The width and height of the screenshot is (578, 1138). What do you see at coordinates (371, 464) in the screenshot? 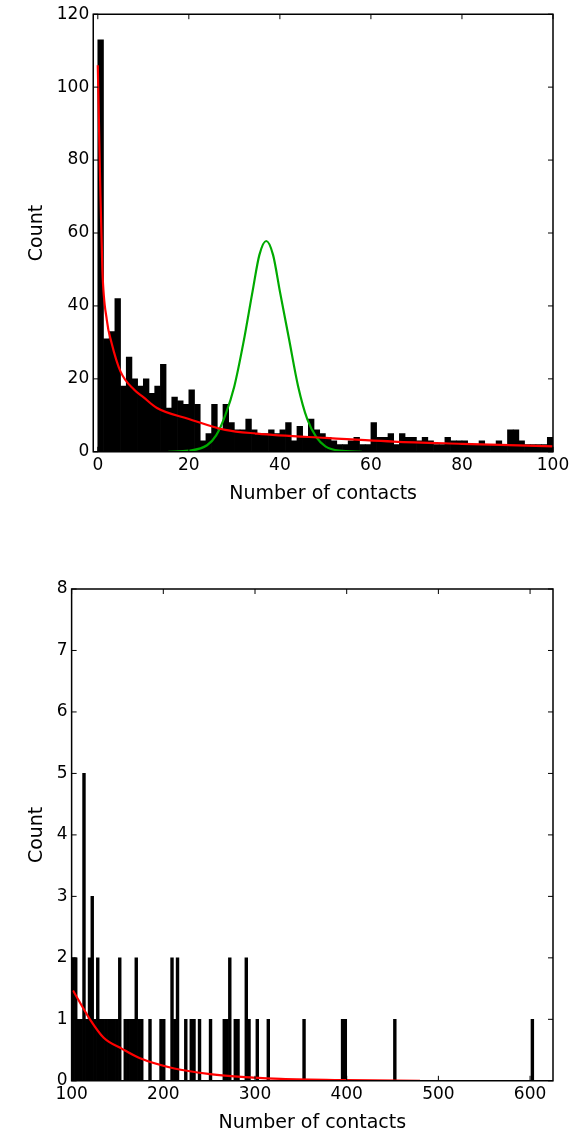
I see `x-tick-label: 60` at bounding box center [371, 464].